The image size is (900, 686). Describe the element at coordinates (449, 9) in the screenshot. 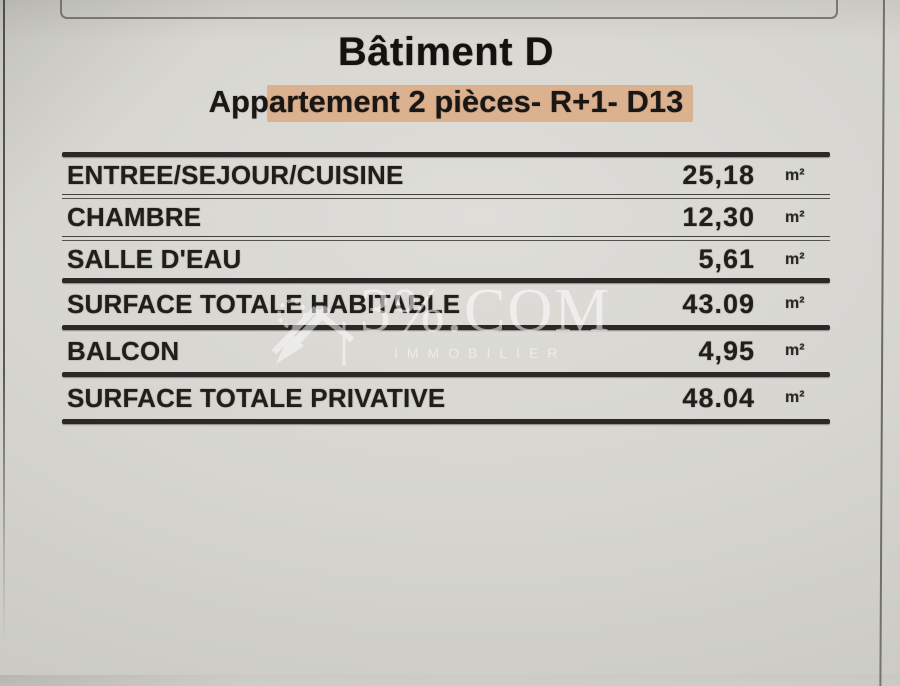

I see `cropped-upper-table-border` at that location.